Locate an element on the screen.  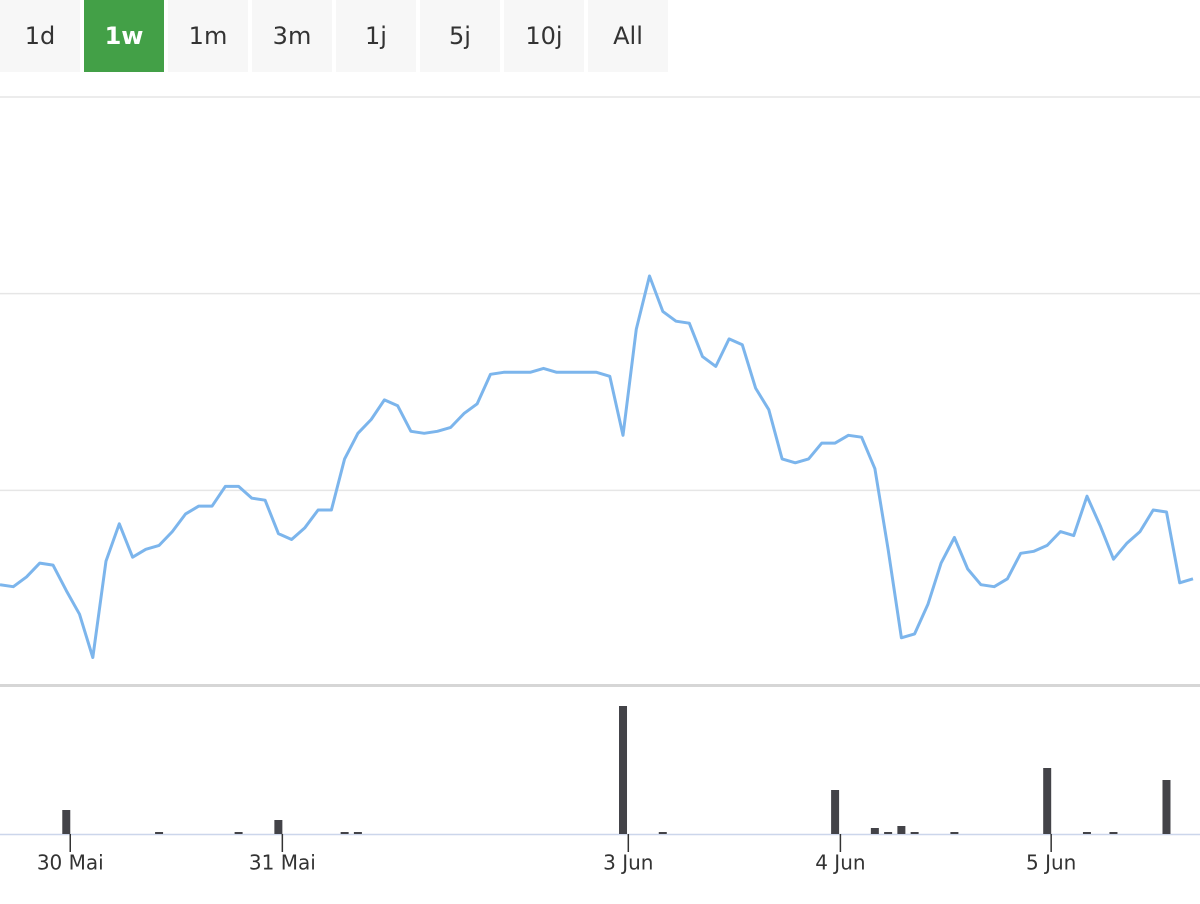
range-button-label: 1w is located at coordinates (124, 36).